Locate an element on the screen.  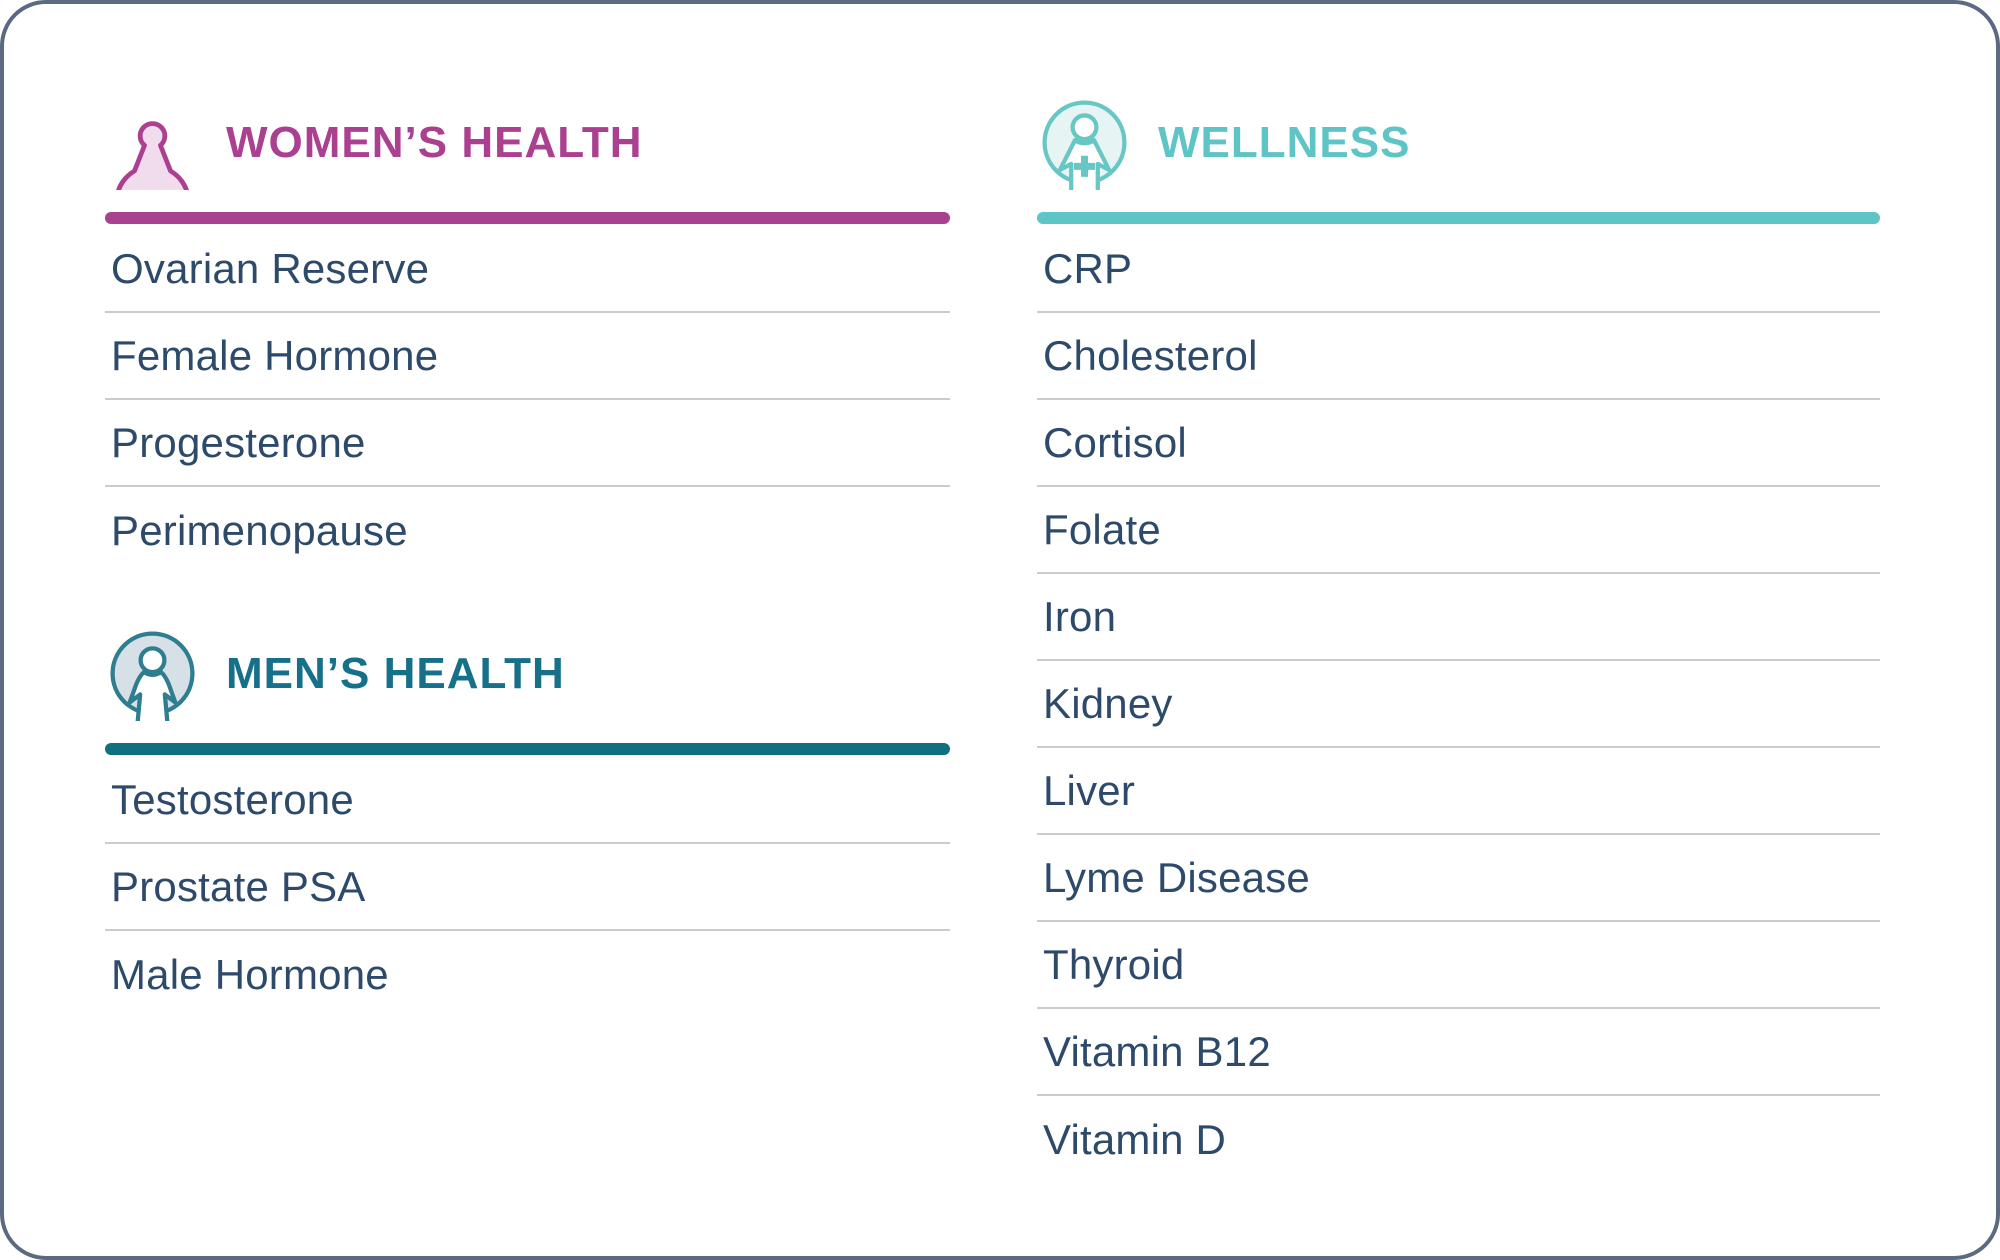
womens-accent-bar is located at coordinates (527, 218).